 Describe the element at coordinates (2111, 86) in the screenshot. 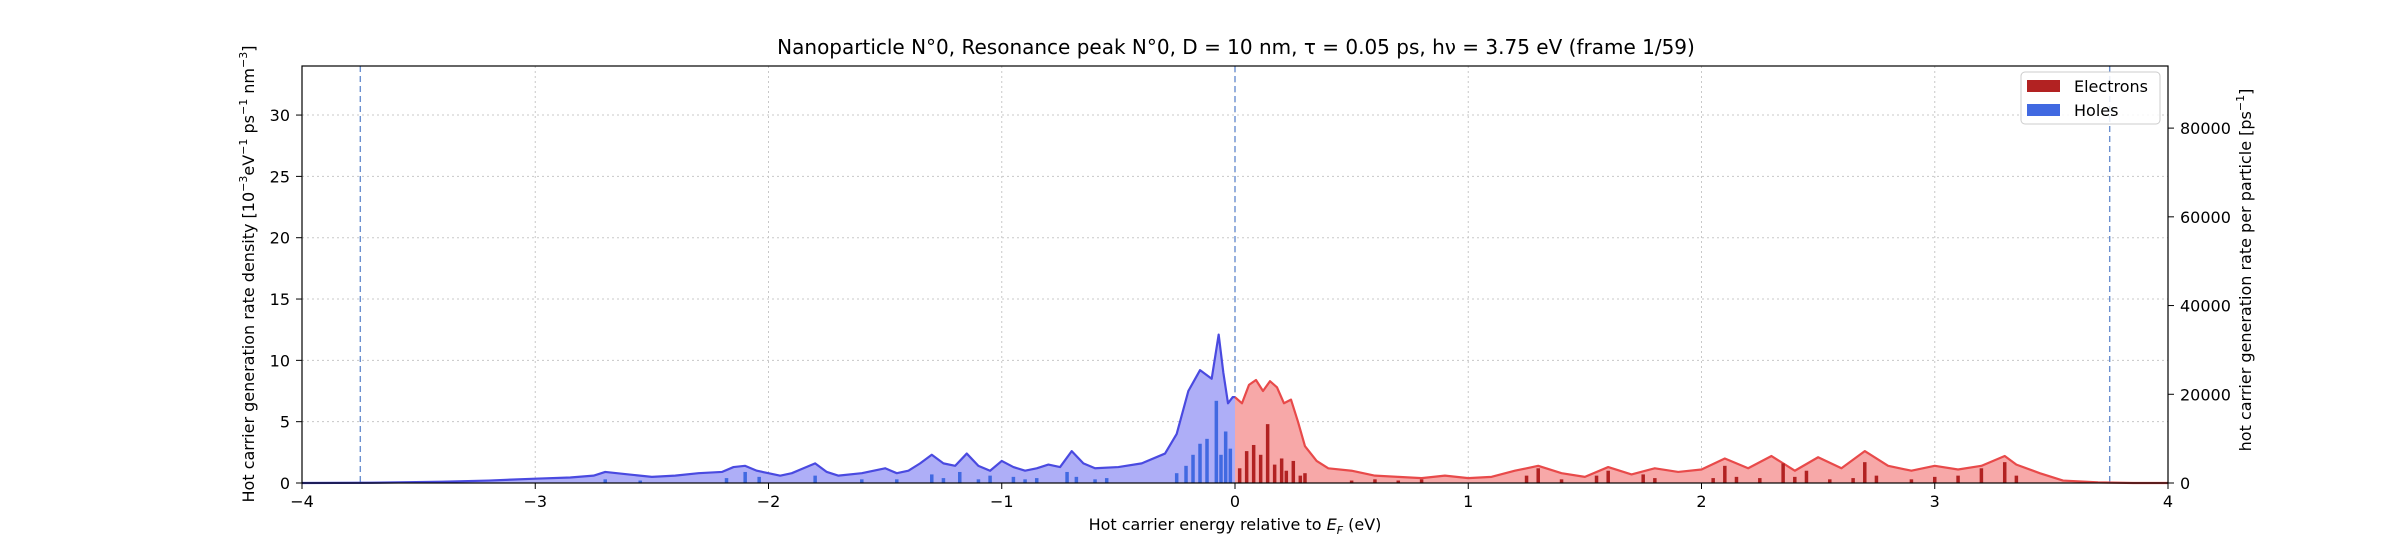

I see `legend-label-electrons: Electrons` at that location.